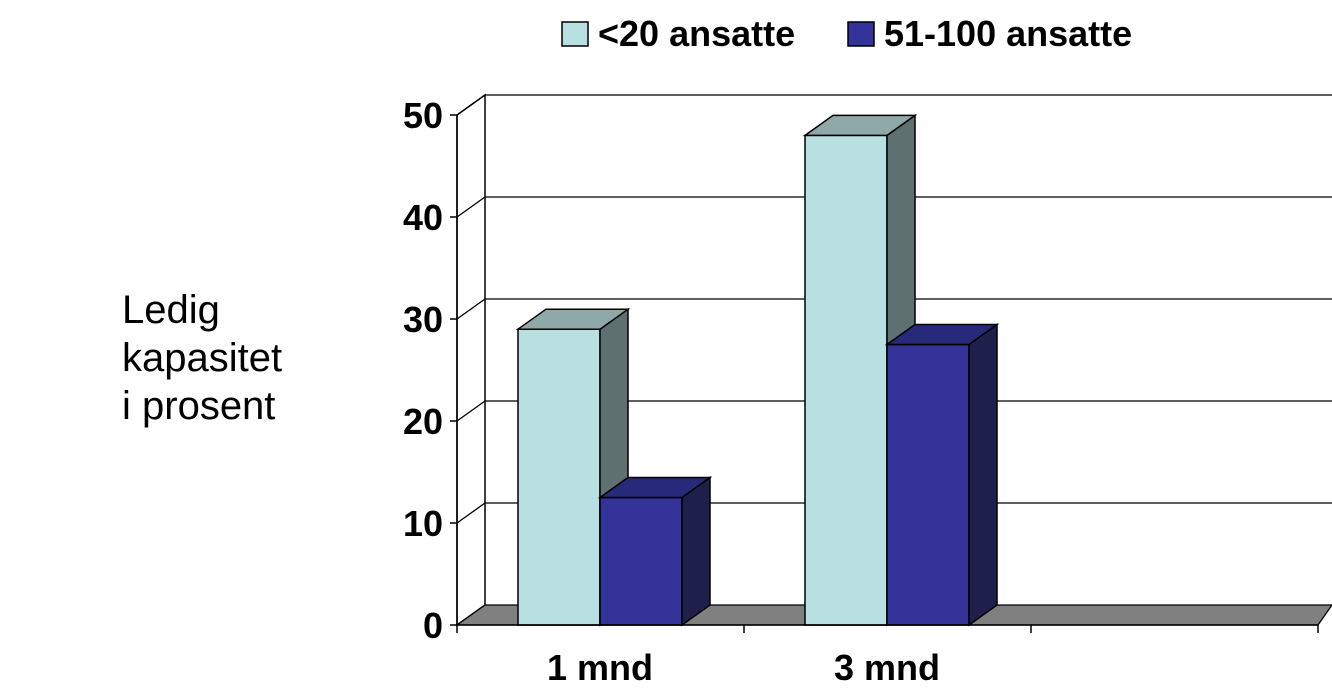 This screenshot has height=689, width=1332. What do you see at coordinates (1008, 33) in the screenshot?
I see `legend-label: 51-100 ansatte` at bounding box center [1008, 33].